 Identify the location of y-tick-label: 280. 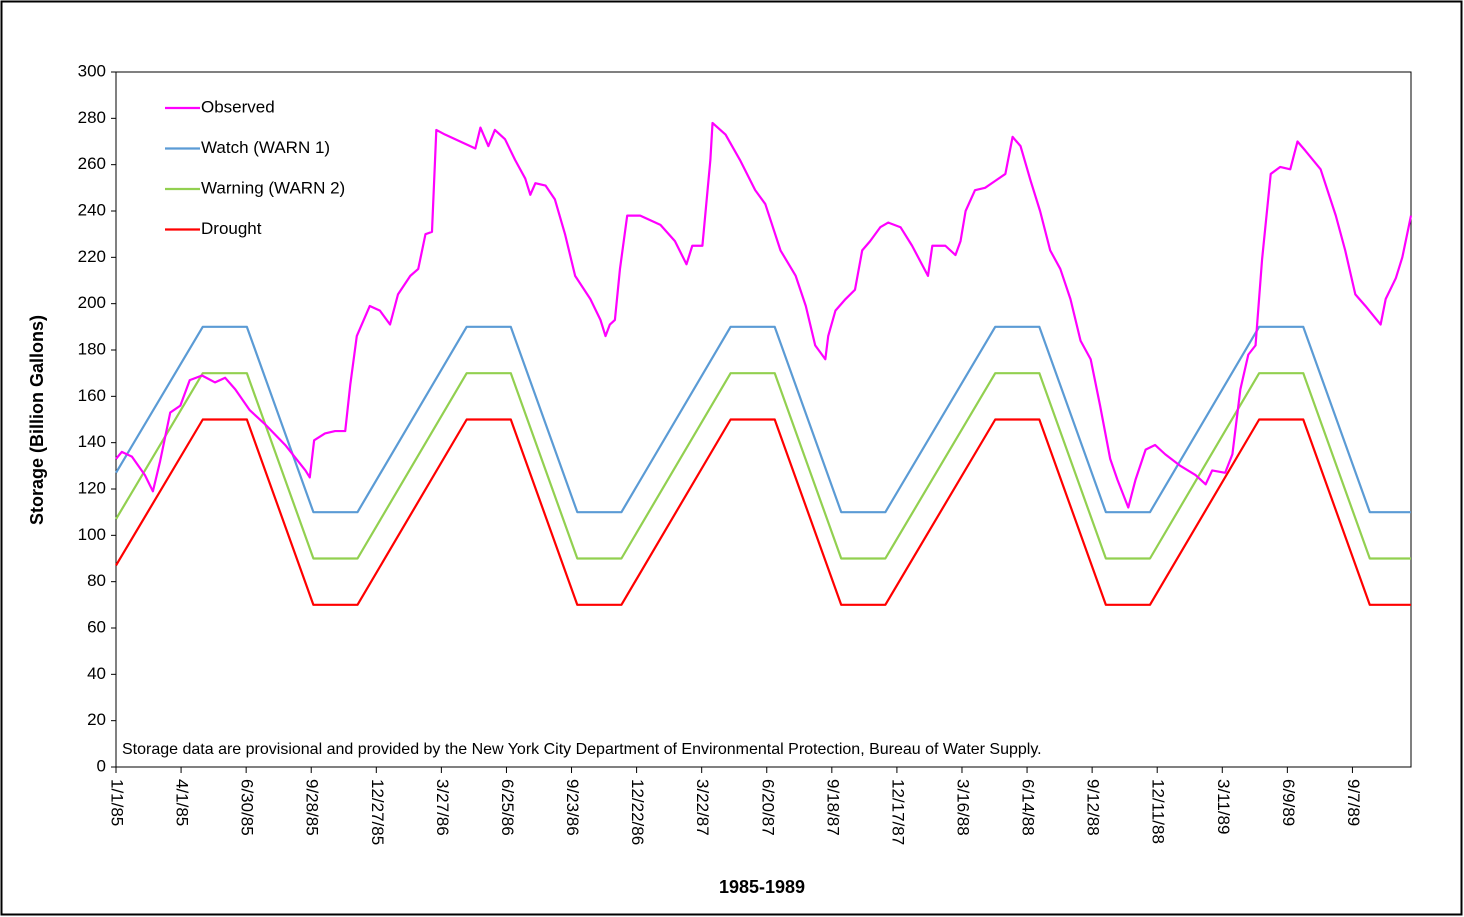
(92, 117).